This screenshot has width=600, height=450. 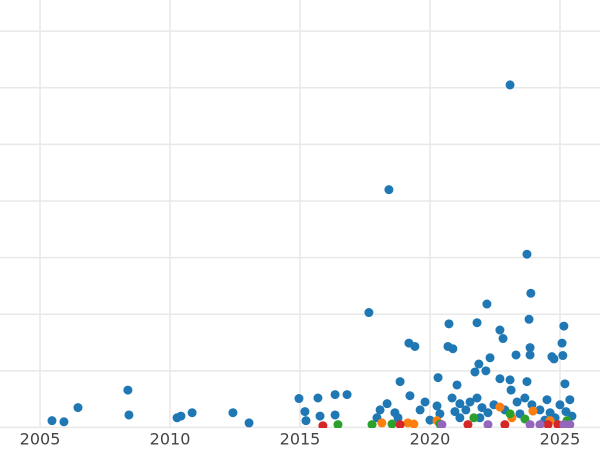 I want to click on x-axis: 2005 2010 2015 2020 2025, so click(x=300, y=439).